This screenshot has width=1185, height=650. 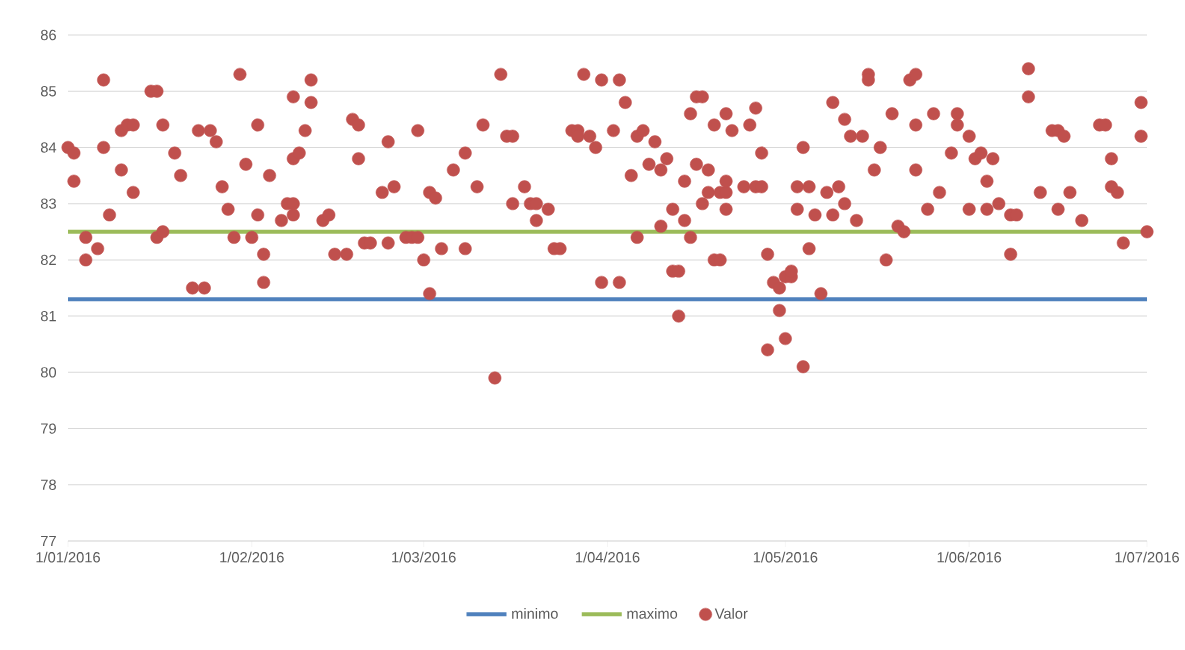 What do you see at coordinates (652, 613) in the screenshot?
I see `legend-label: maximo` at bounding box center [652, 613].